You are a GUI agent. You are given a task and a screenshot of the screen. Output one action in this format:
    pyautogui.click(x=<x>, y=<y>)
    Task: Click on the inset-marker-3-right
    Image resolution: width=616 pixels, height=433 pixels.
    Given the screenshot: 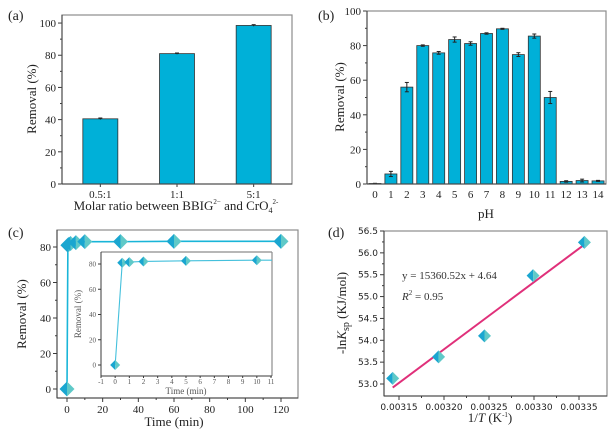 What is the action you would take?
    pyautogui.click(x=146, y=261)
    